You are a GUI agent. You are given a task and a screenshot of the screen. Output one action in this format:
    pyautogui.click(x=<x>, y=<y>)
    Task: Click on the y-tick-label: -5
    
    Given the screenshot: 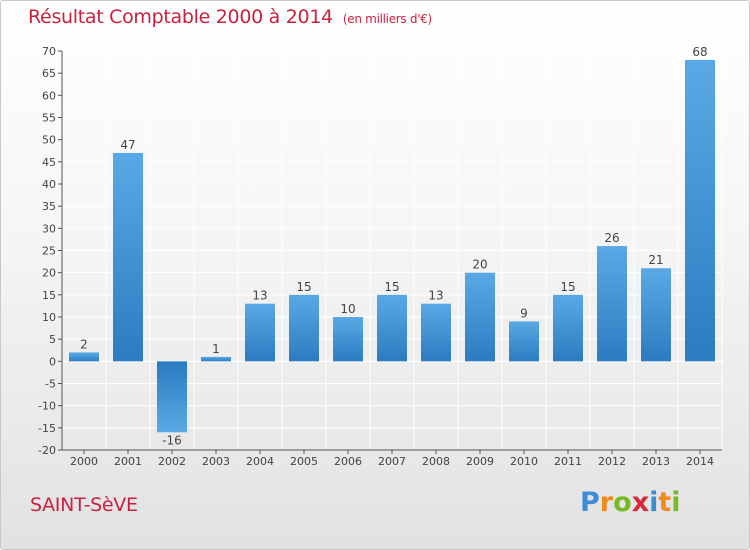 What is the action you would take?
    pyautogui.click(x=50, y=384)
    